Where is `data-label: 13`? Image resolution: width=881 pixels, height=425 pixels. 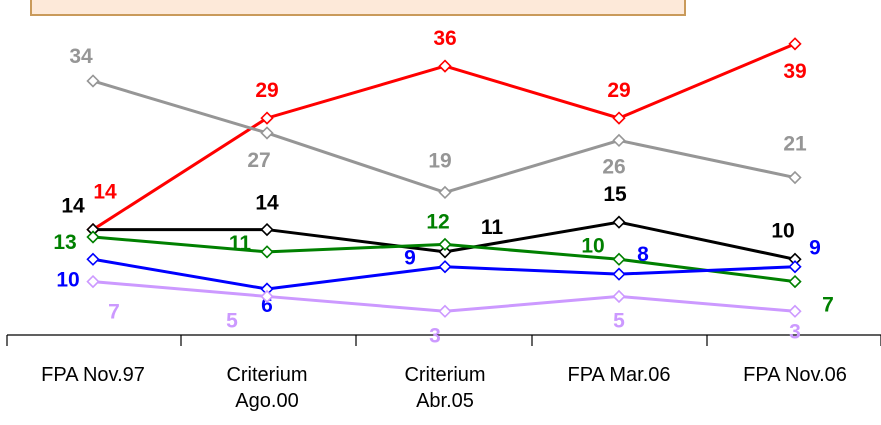
data-label: 13 is located at coordinates (64, 242).